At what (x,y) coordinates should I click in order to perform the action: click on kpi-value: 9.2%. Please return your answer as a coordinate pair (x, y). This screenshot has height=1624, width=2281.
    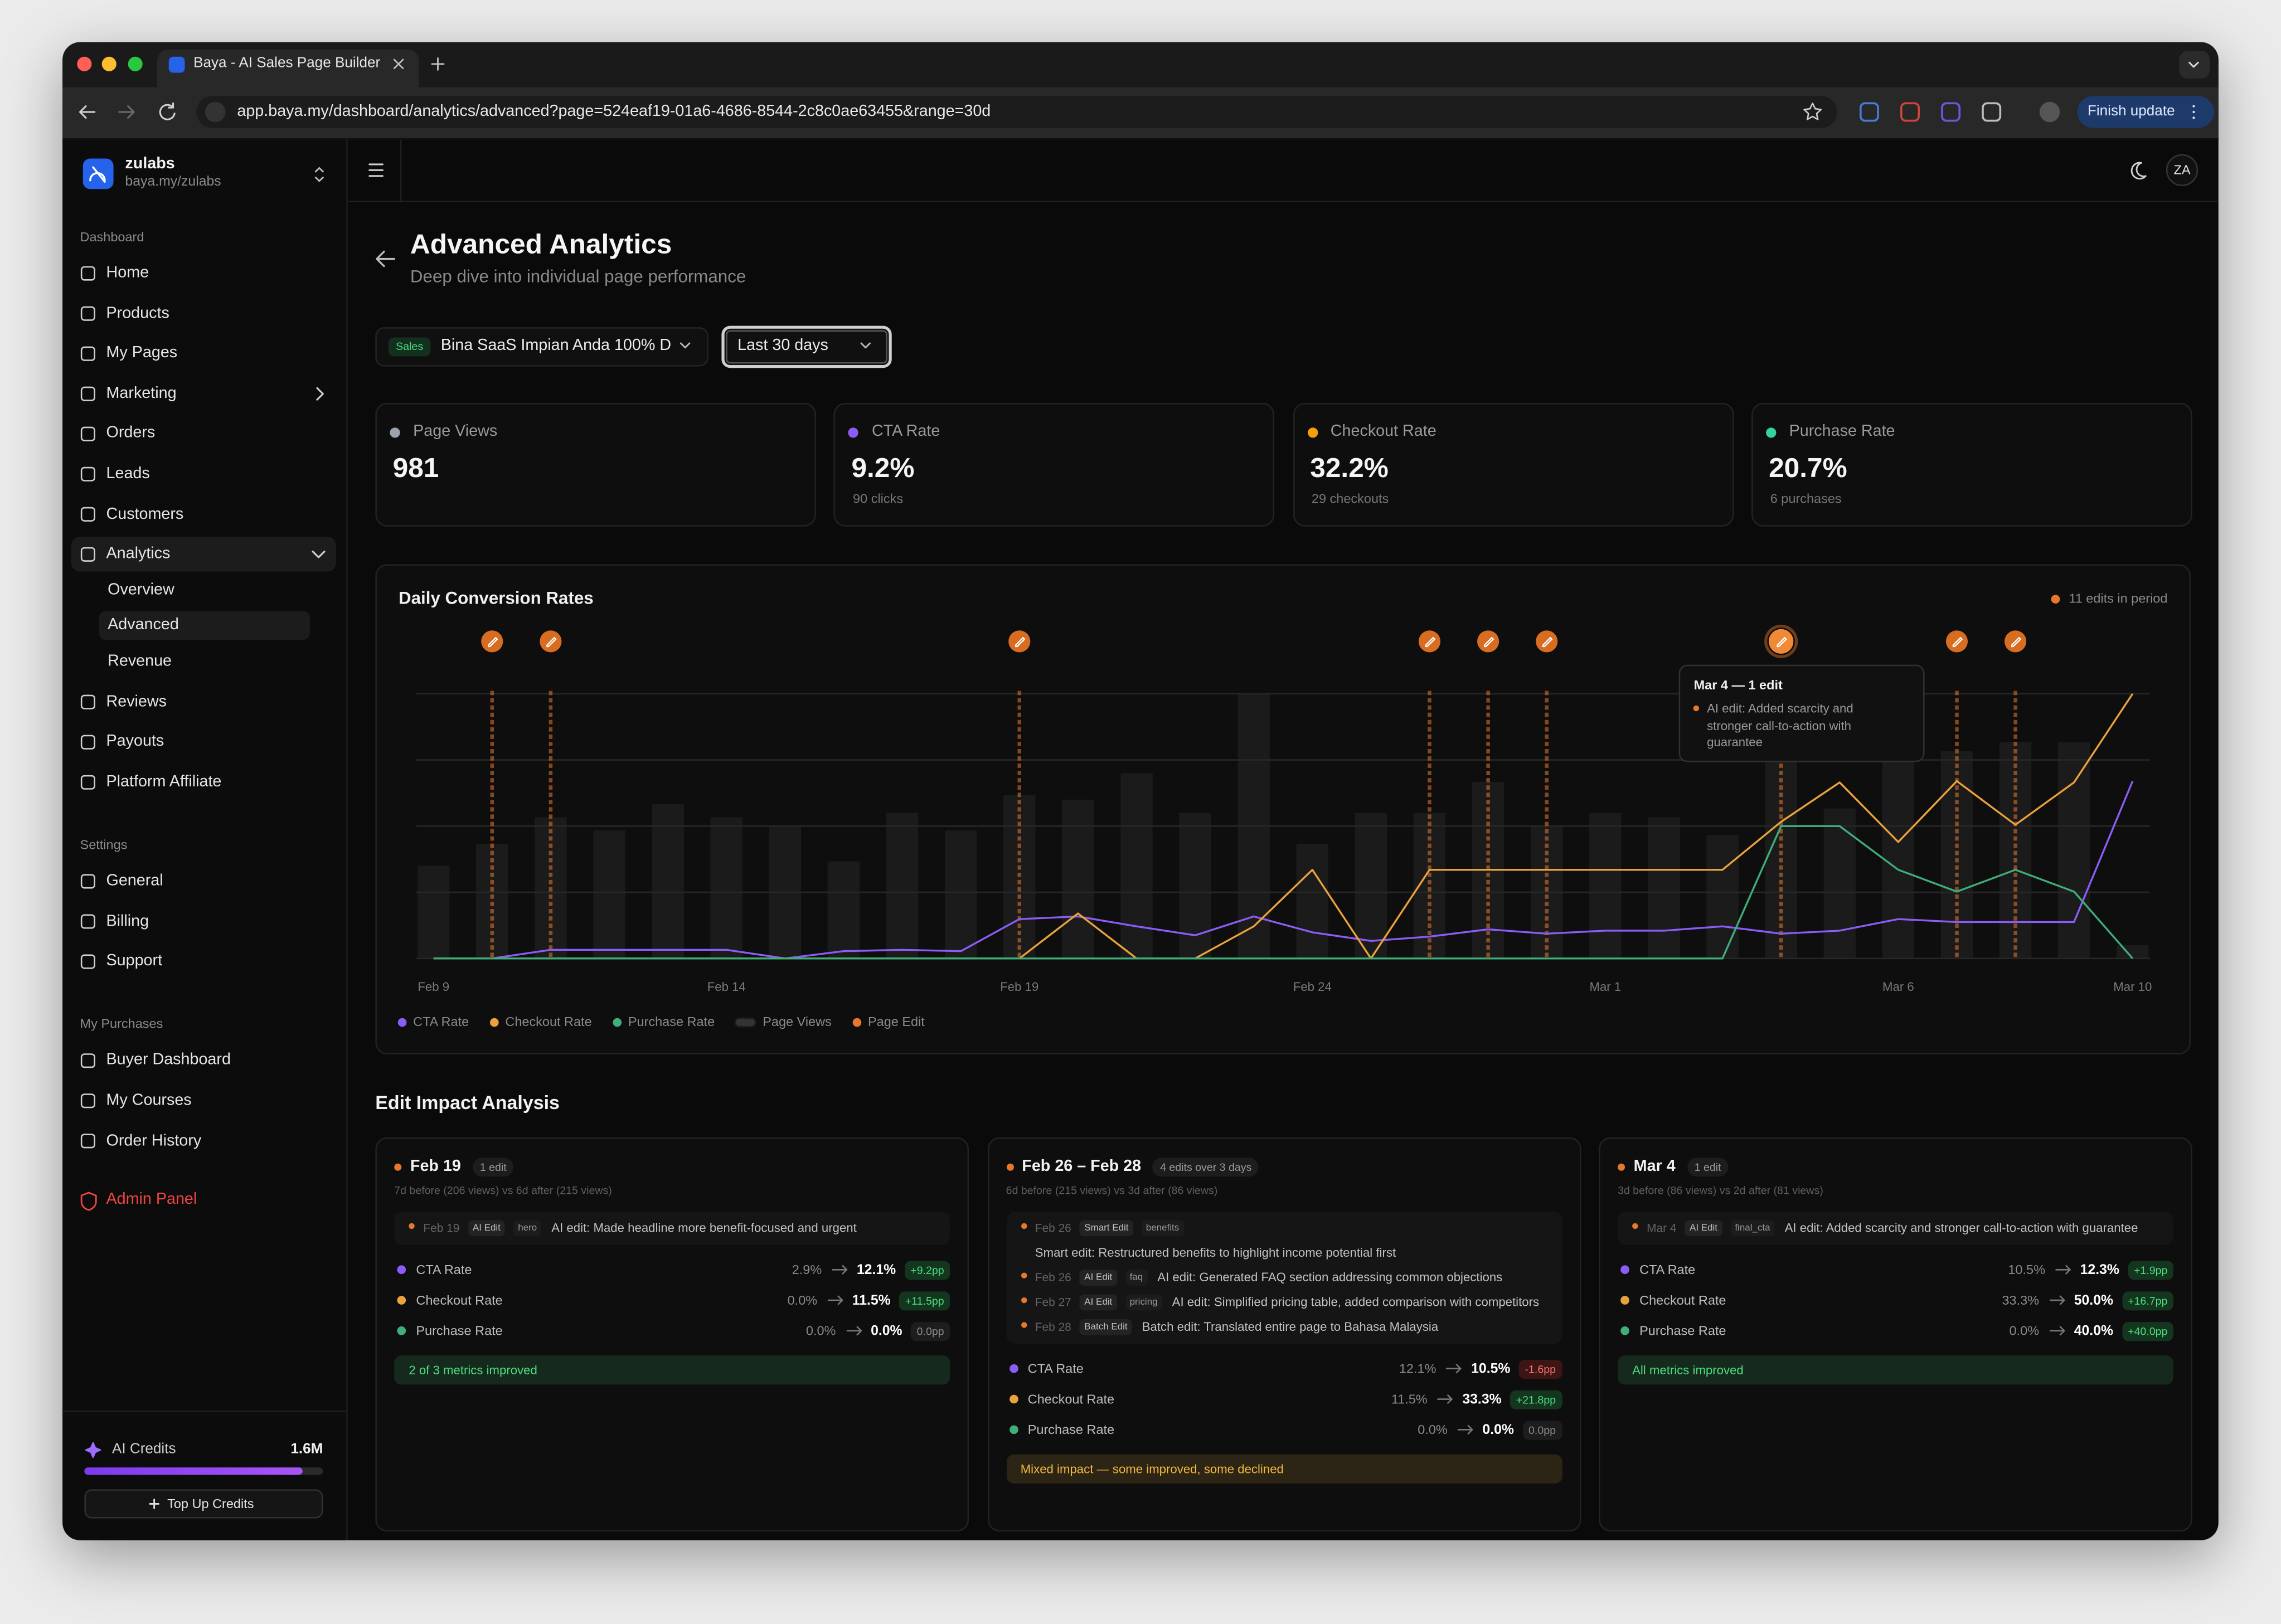
    Looking at the image, I should click on (883, 469).